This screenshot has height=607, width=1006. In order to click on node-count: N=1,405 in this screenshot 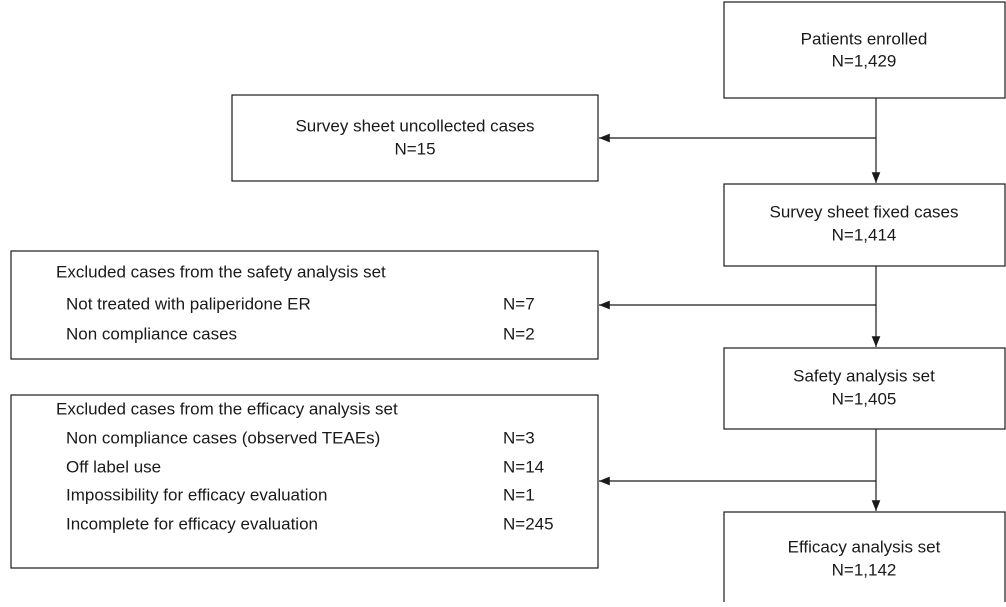, I will do `click(864, 398)`.